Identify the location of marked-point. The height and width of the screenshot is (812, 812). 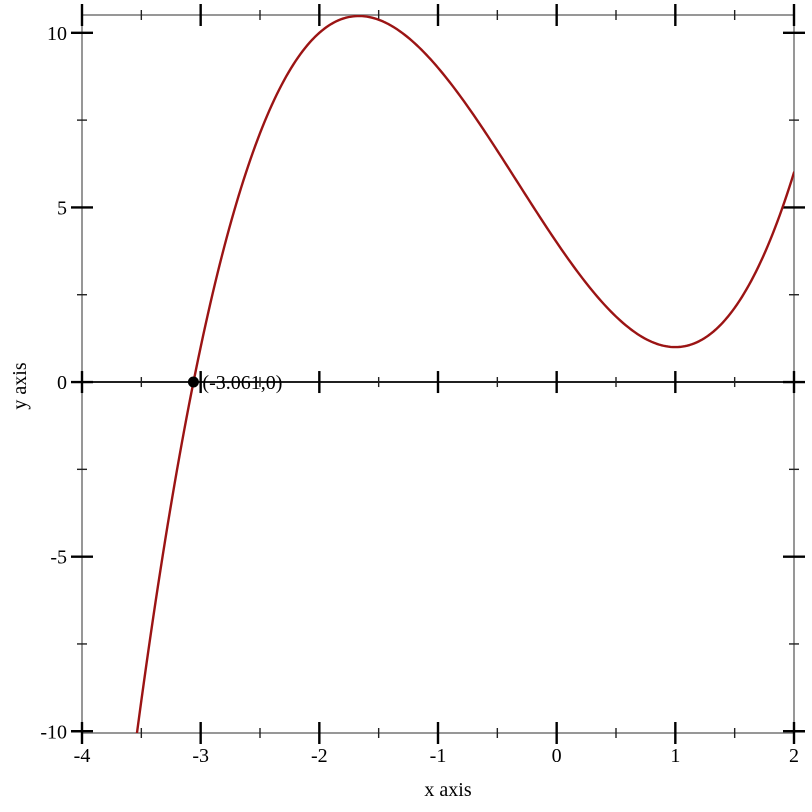
(193, 382).